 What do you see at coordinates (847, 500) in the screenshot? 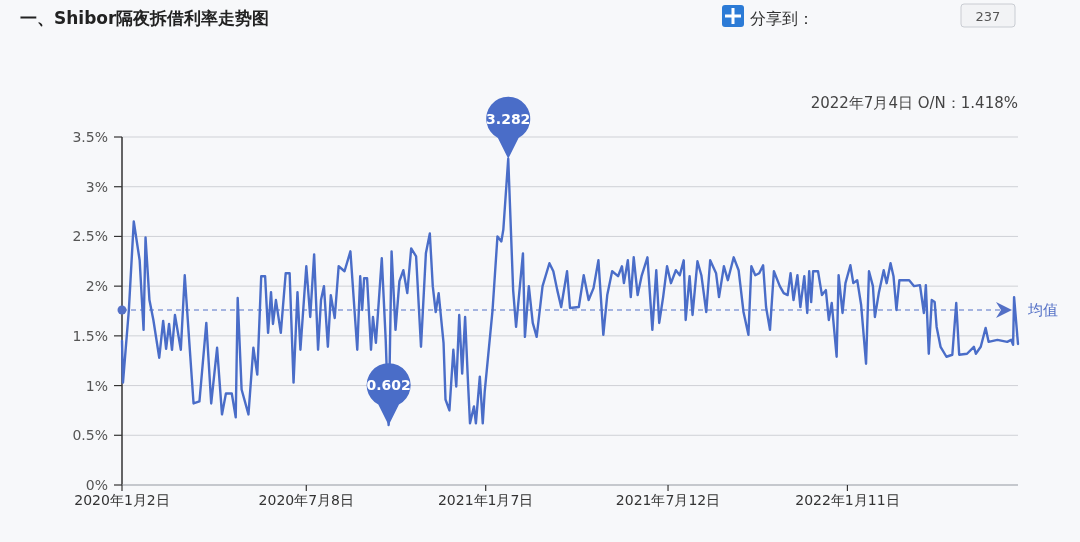
I see `x-tick-label: 2022年1月11日` at bounding box center [847, 500].